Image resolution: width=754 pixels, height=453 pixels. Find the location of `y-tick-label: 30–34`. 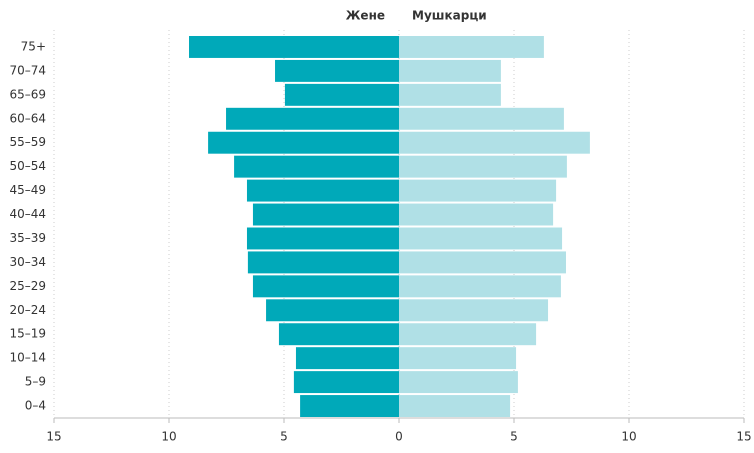

y-tick-label: 30–34 is located at coordinates (27, 262).